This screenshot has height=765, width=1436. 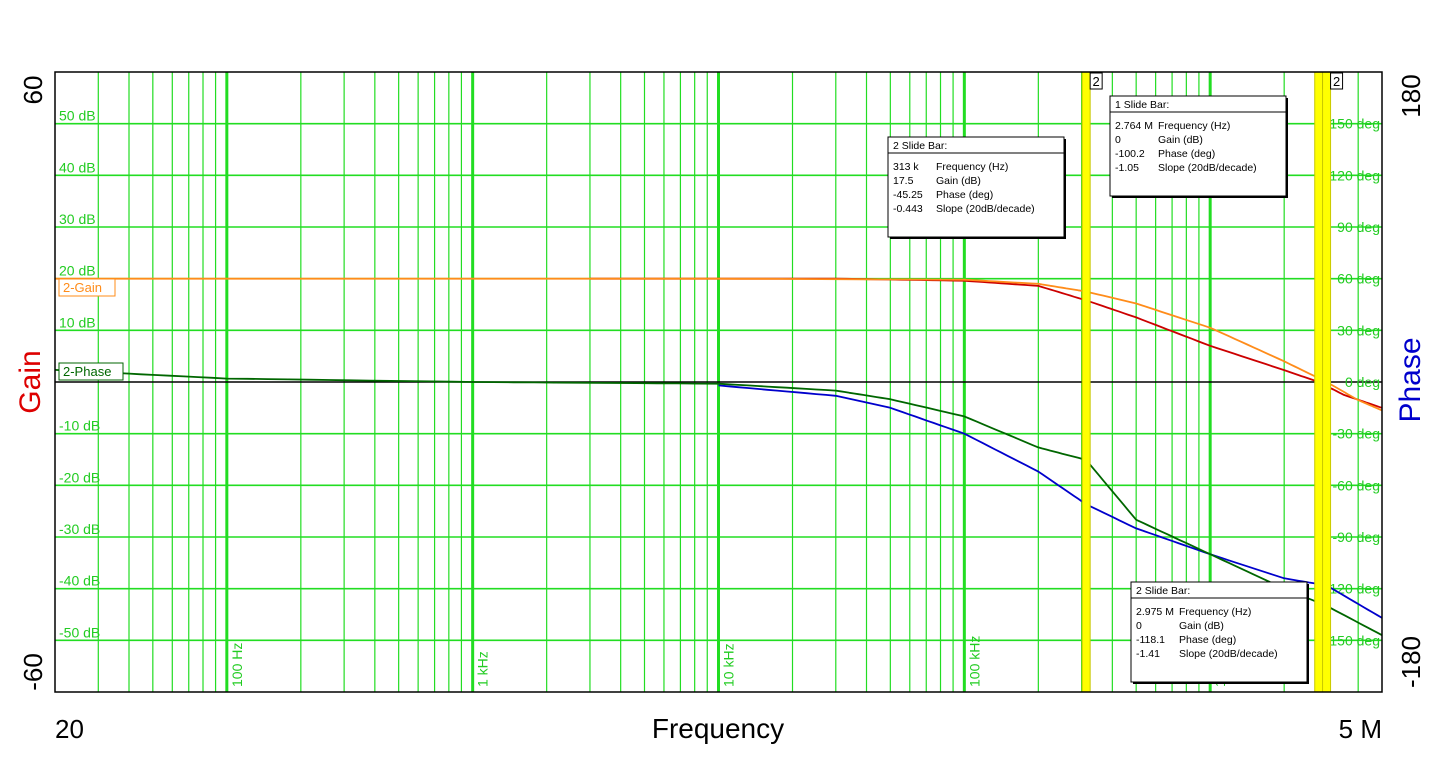 What do you see at coordinates (906, 167) in the screenshot?
I see `readout-value: 313 k` at bounding box center [906, 167].